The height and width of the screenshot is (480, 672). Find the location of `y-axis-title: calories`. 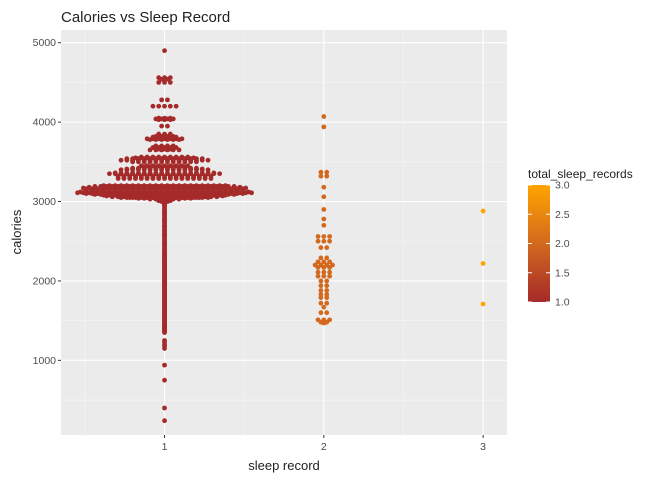

y-axis-title: calories is located at coordinates (16, 231).